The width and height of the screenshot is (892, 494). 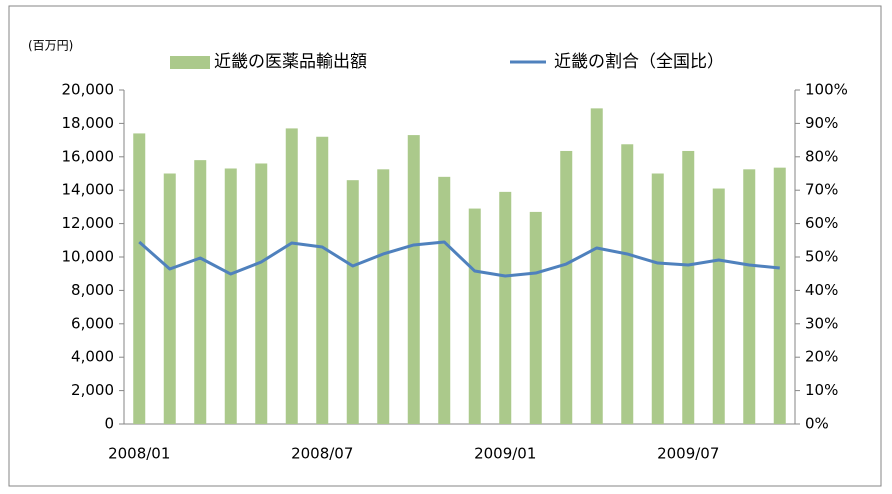 I want to click on y2-tick-label: 0%, so click(x=817, y=424).